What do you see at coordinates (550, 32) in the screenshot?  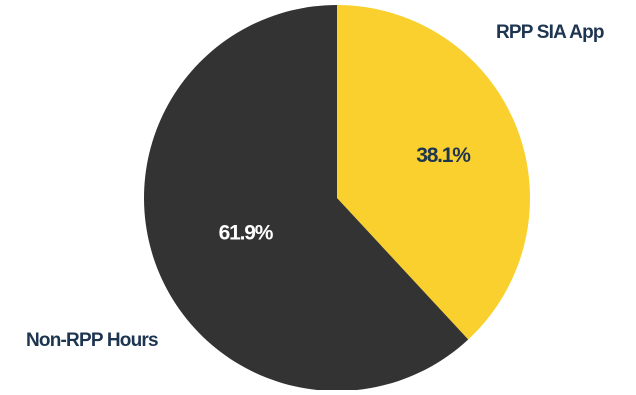 I see `category-label-rpp-sia-app: RPP SIA App` at bounding box center [550, 32].